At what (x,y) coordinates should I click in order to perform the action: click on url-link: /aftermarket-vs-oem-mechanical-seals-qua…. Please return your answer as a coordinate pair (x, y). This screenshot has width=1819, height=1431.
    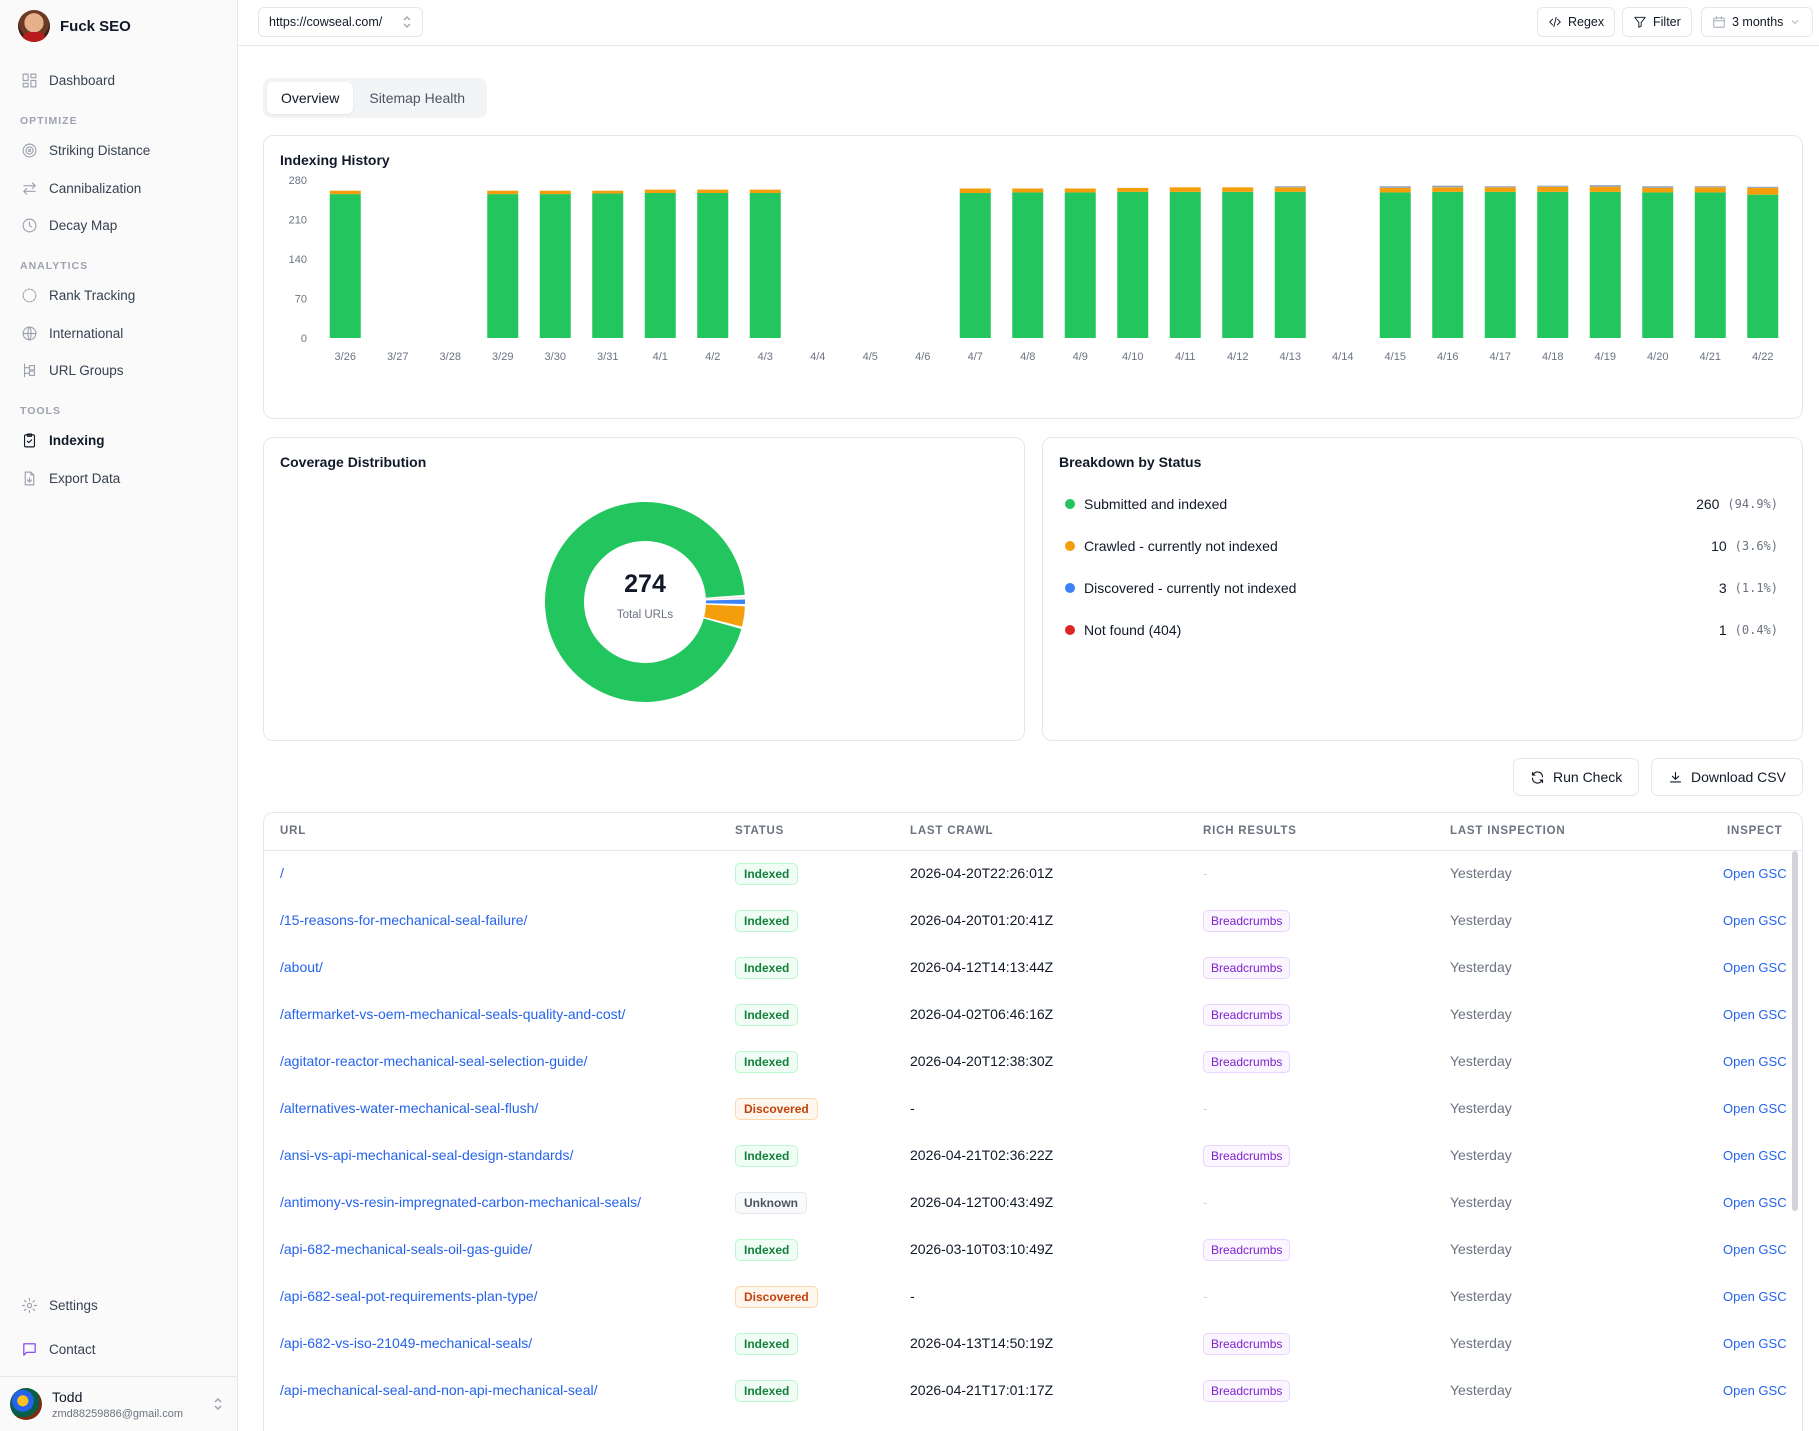
    Looking at the image, I should click on (453, 1014).